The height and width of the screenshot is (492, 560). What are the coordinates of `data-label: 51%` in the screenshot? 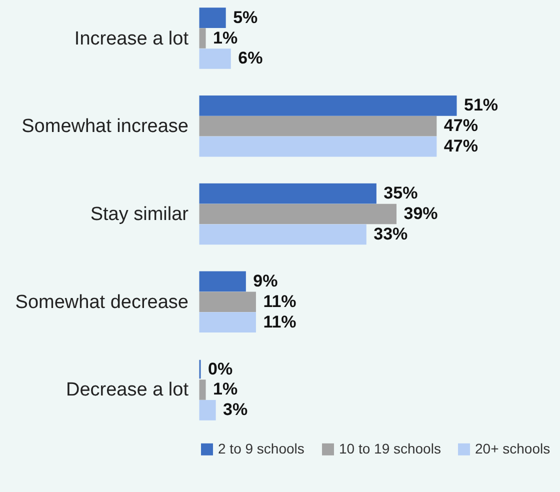 It's located at (481, 105).